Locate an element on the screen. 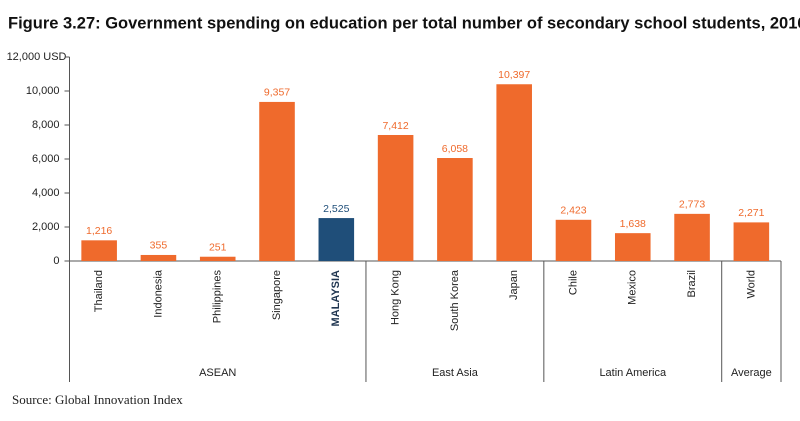  x-tick-label: World is located at coordinates (751, 284).